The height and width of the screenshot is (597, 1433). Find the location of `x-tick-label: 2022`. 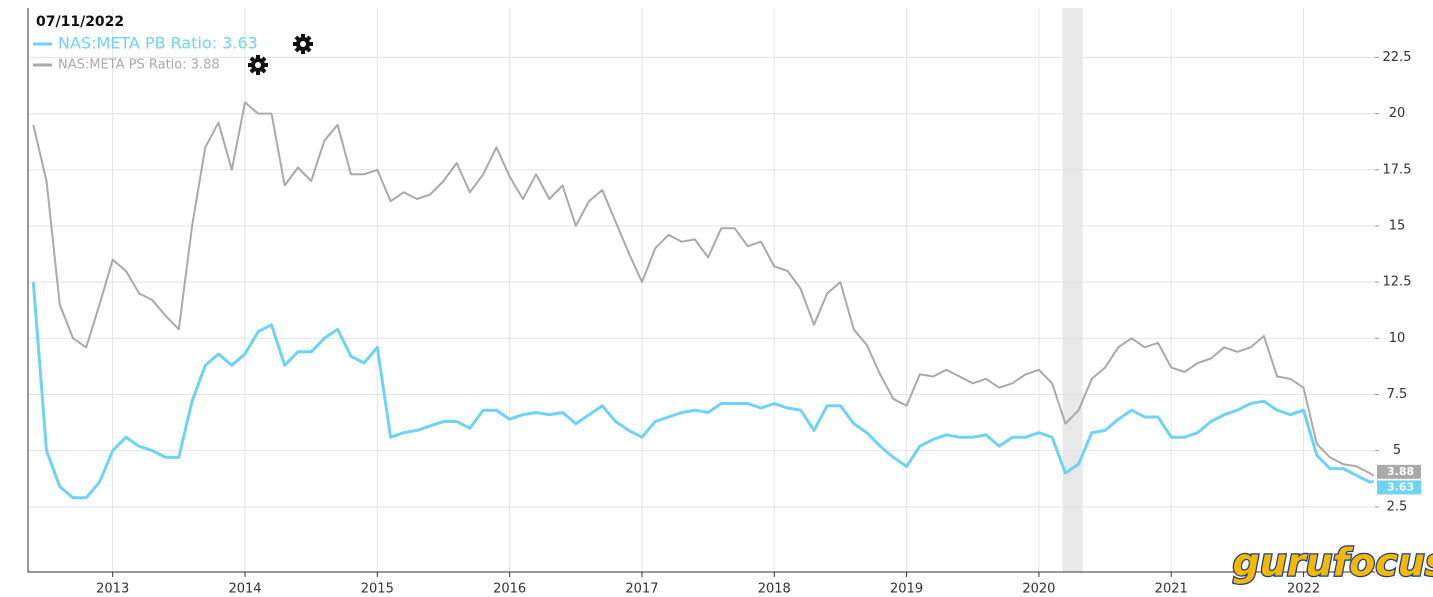

x-tick-label: 2022 is located at coordinates (1303, 589).